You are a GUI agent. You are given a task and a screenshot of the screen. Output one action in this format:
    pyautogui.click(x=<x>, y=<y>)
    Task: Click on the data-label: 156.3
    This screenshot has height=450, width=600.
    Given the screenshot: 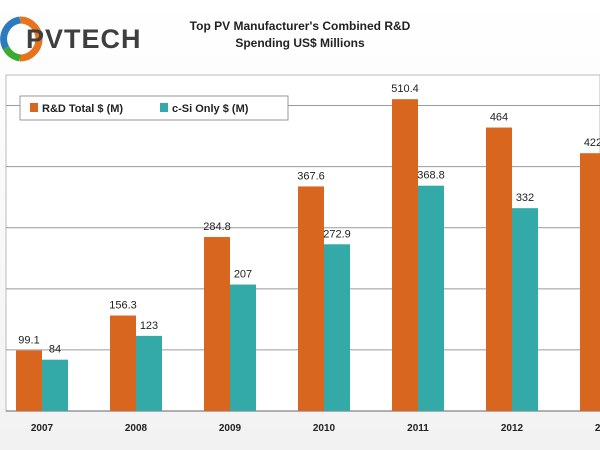 What is the action you would take?
    pyautogui.click(x=123, y=306)
    